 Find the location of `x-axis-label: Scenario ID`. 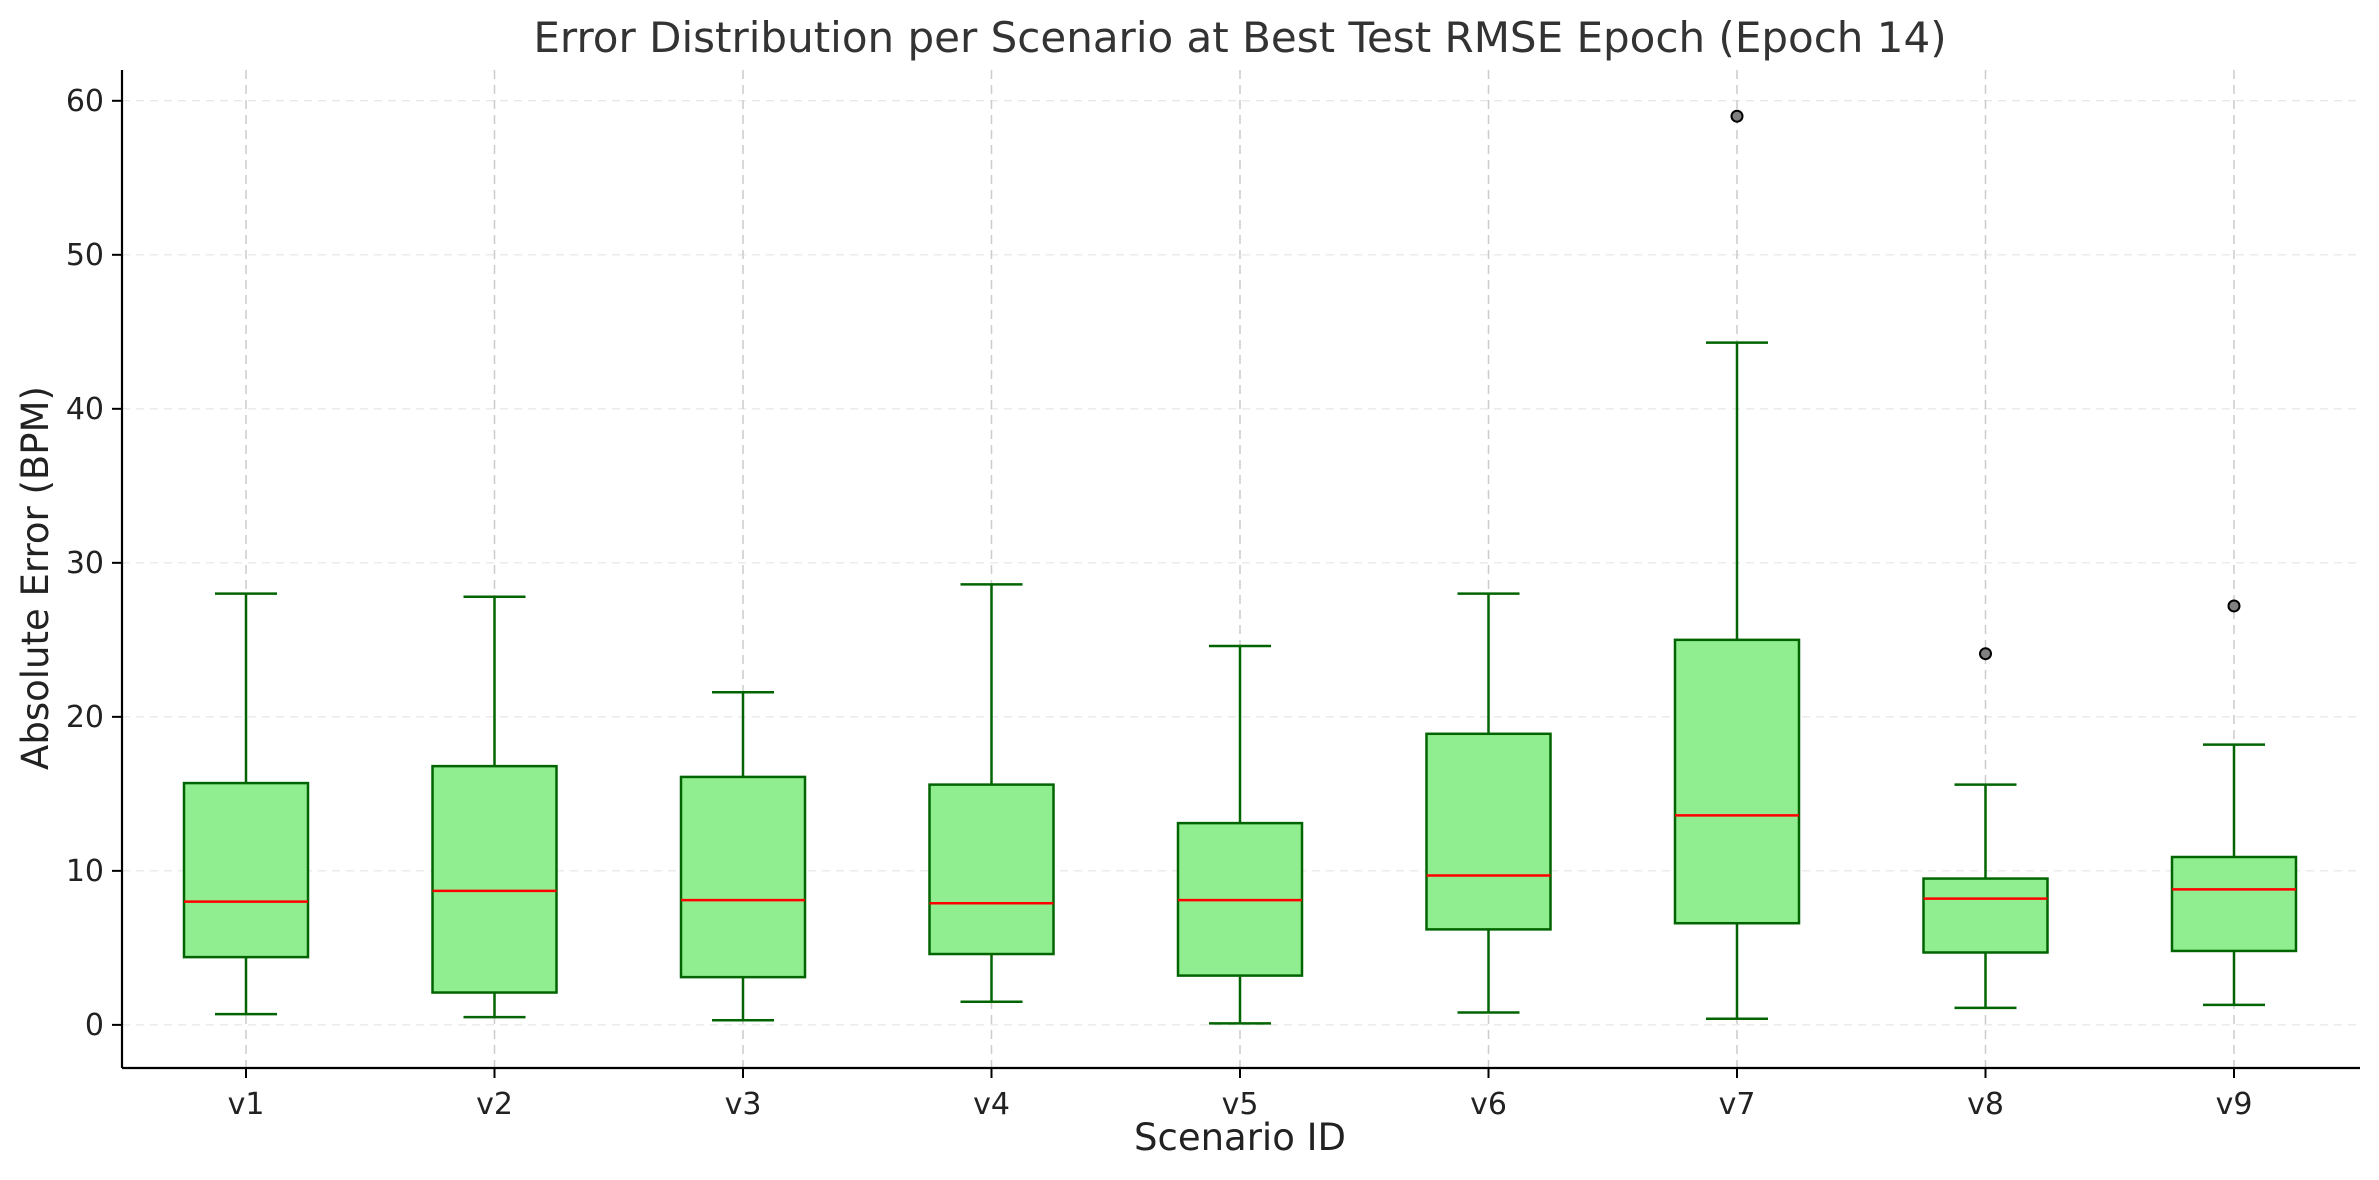

x-axis-label: Scenario ID is located at coordinates (1240, 1137).